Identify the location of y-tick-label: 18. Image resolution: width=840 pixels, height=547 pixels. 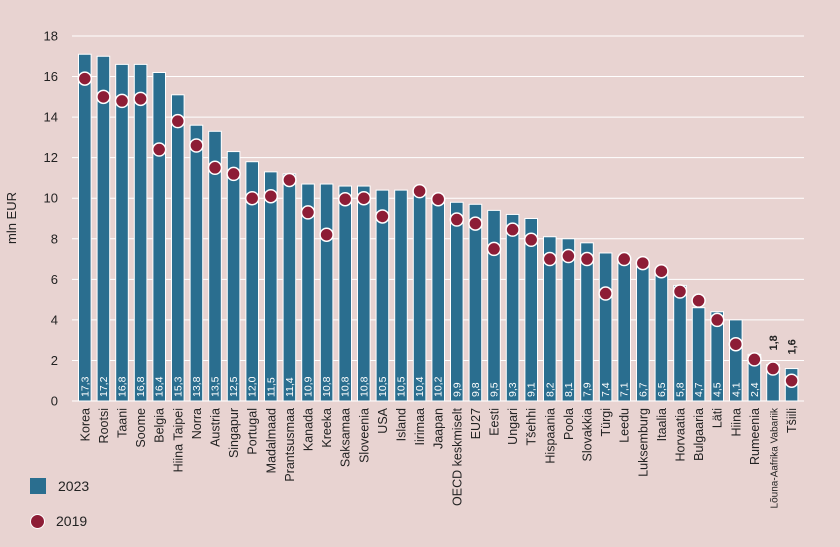
(51, 36).